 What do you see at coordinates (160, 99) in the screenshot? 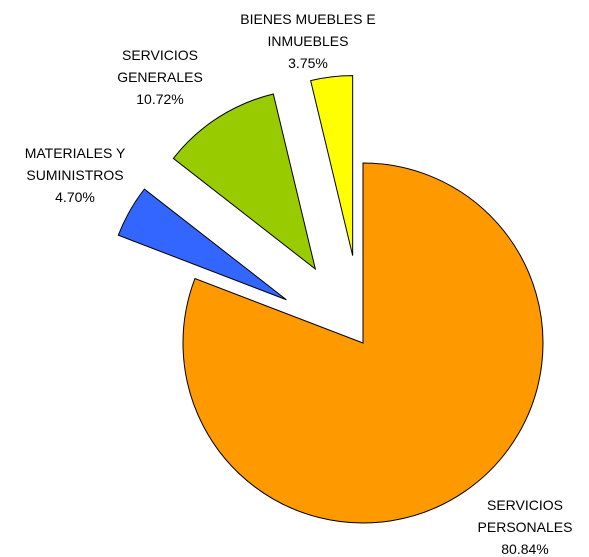
I see `value-label: 10.72%` at bounding box center [160, 99].